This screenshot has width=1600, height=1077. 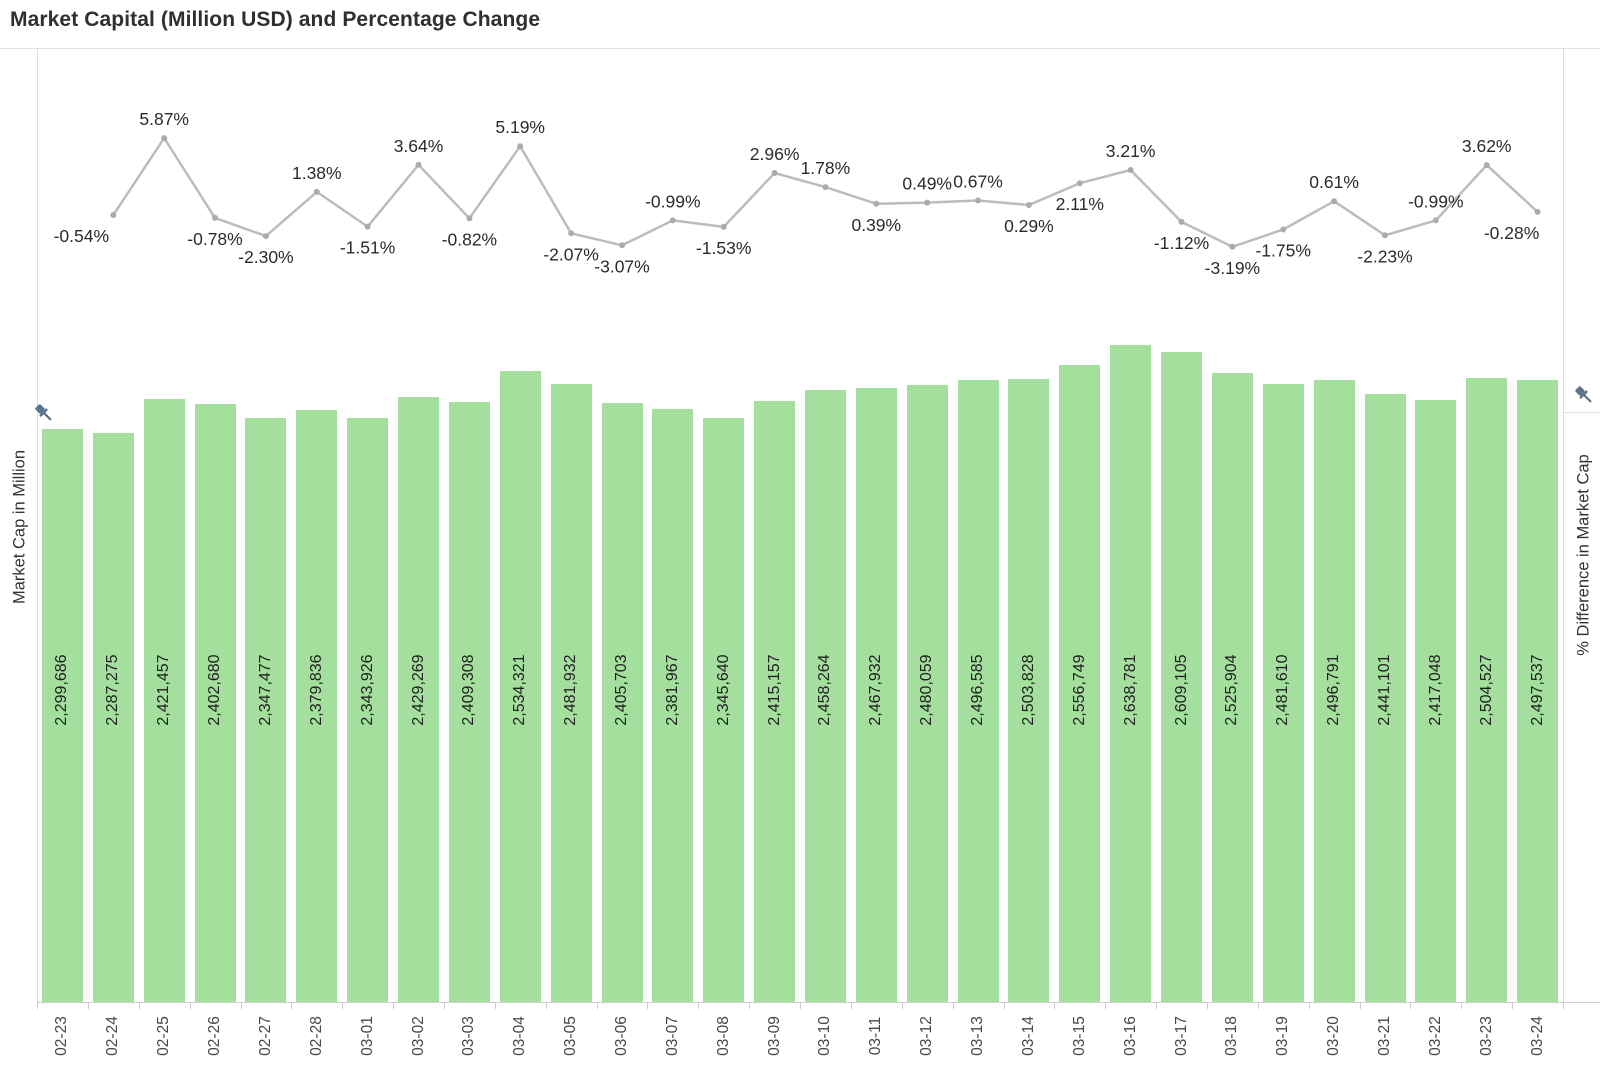 What do you see at coordinates (1334, 1036) in the screenshot?
I see `x-axis-date-label: 03-20` at bounding box center [1334, 1036].